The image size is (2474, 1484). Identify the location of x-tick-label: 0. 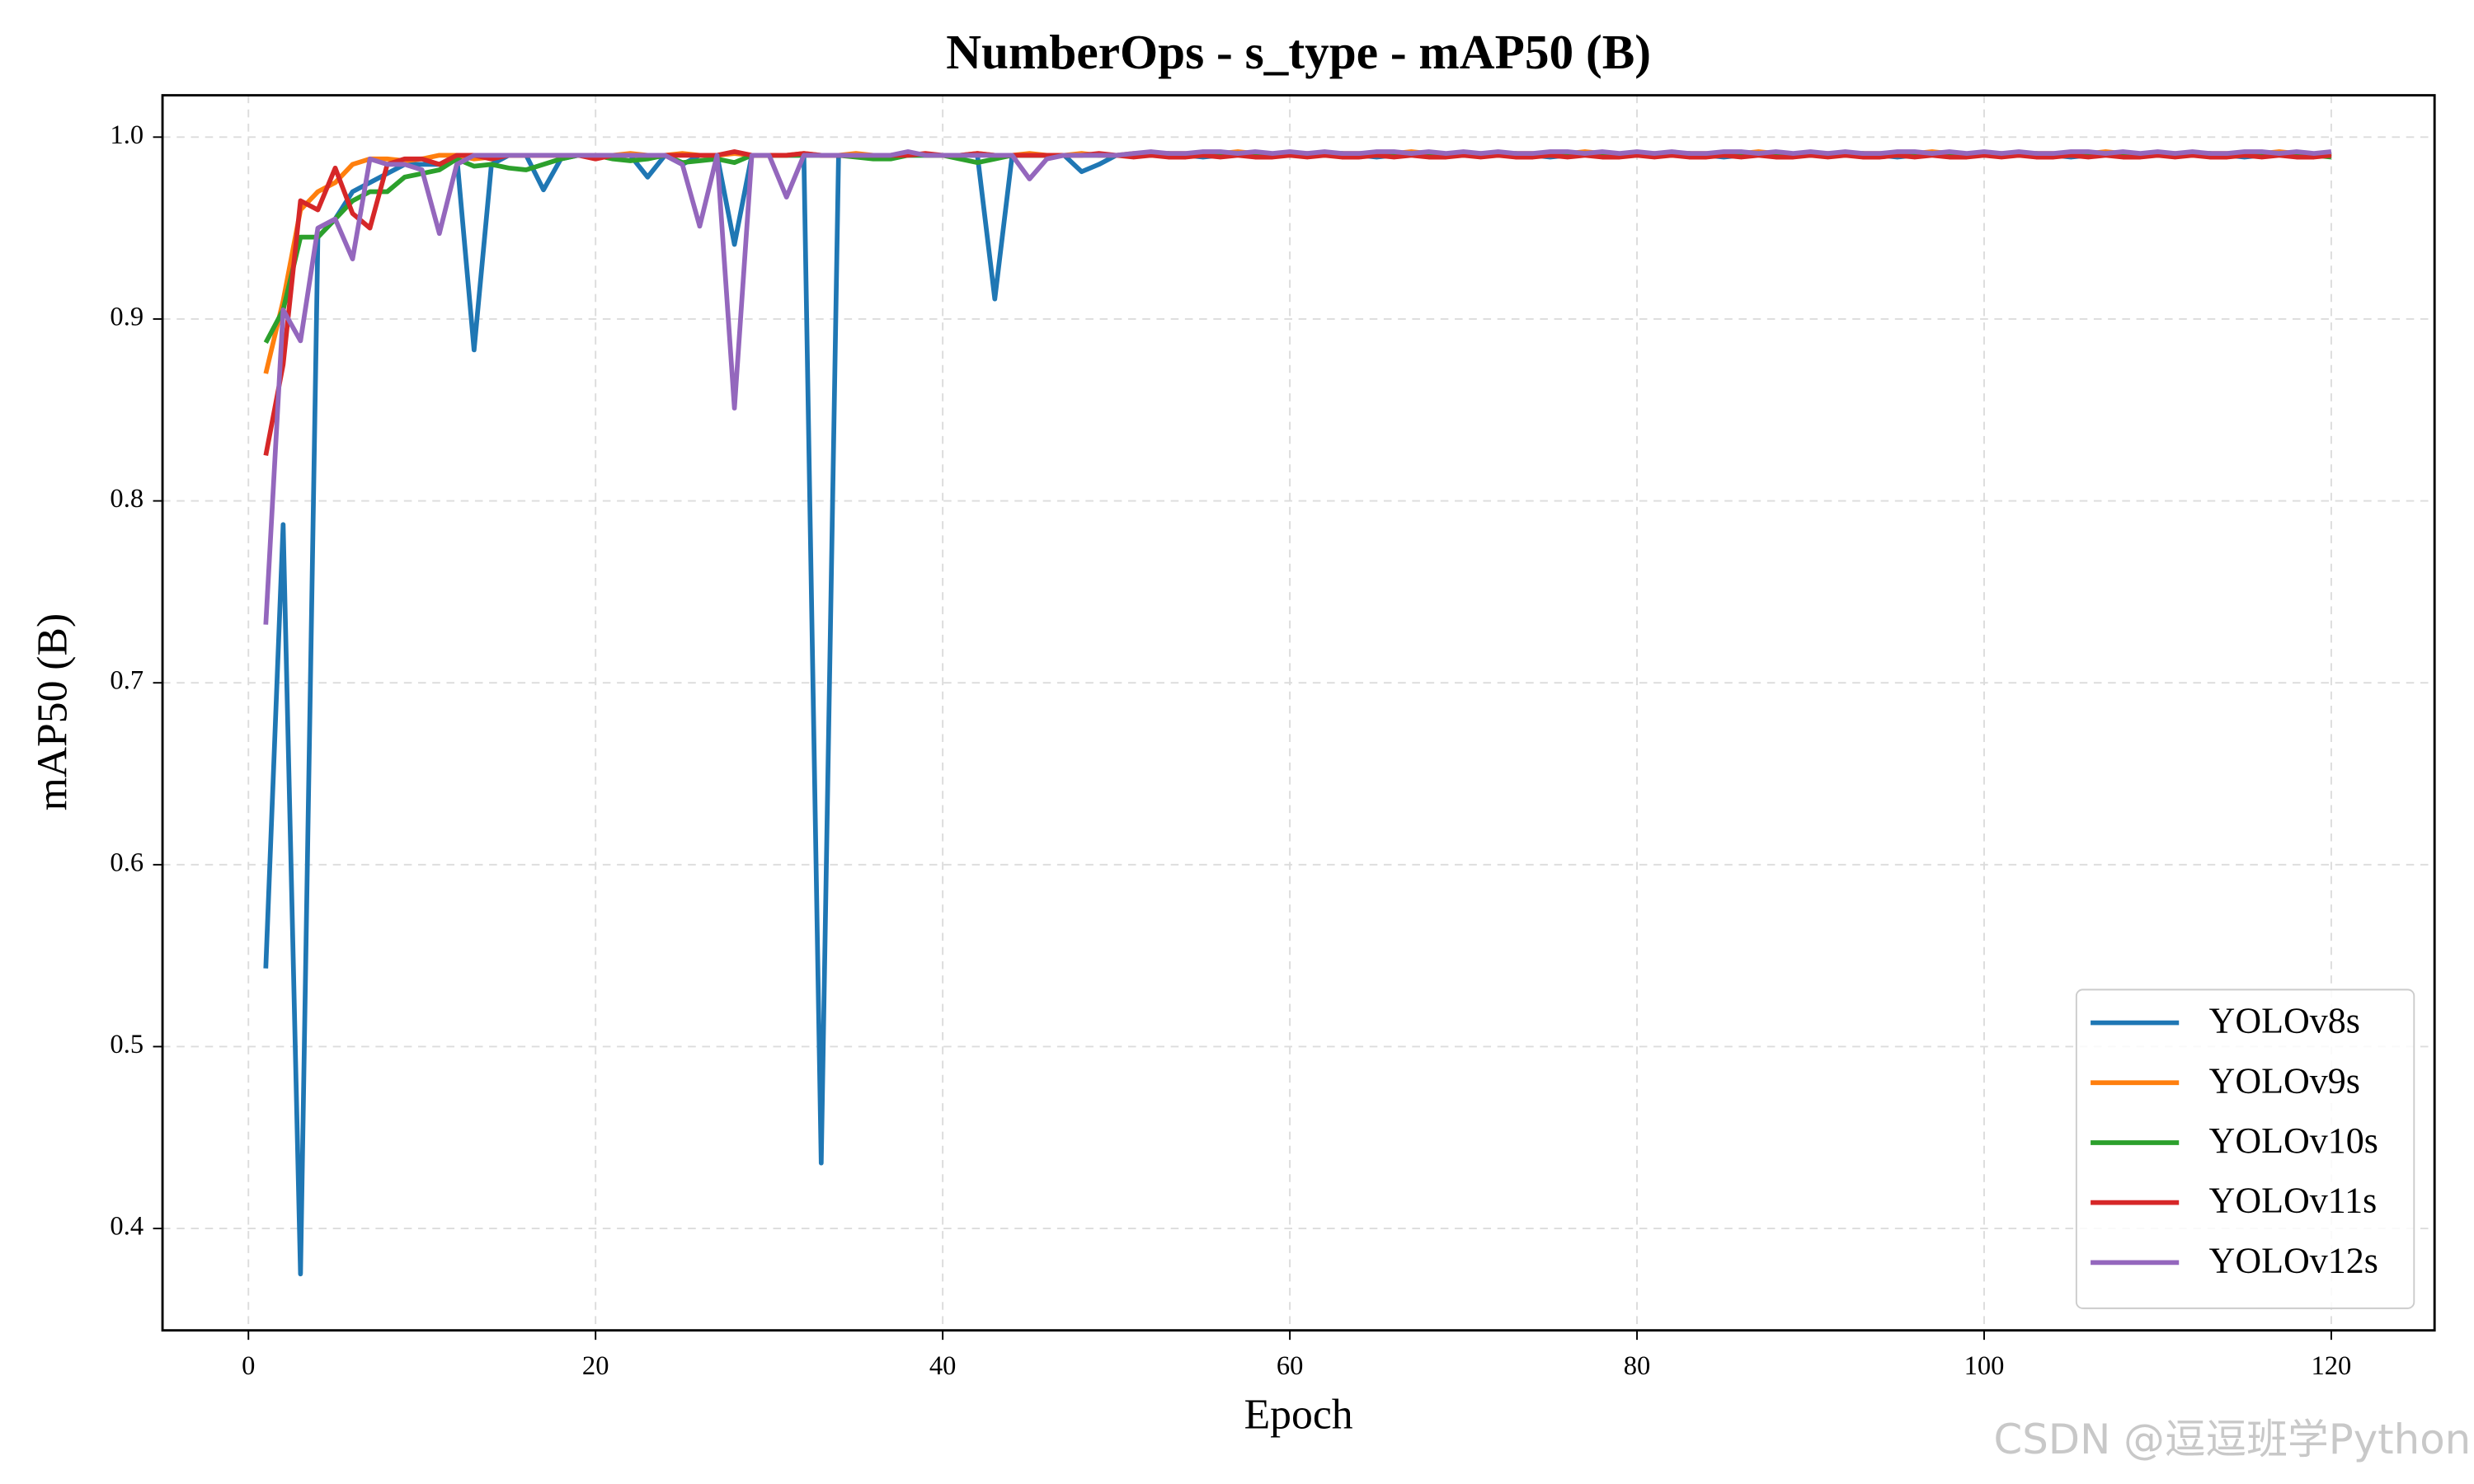
(248, 1366).